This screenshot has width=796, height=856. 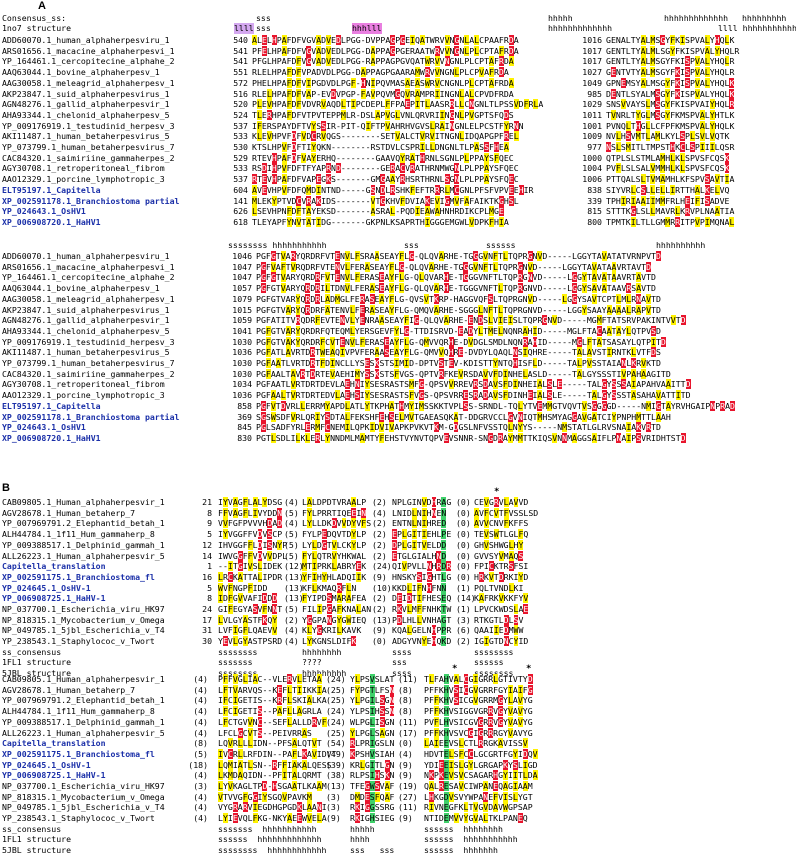 What do you see at coordinates (419, 512) in the screenshot?
I see `sequence-segment: LNIDLNIHNEN` at bounding box center [419, 512].